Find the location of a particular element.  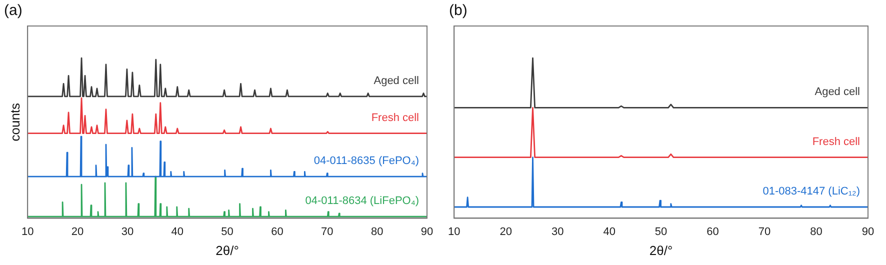

chart-title: (a) is located at coordinates (13, 11).